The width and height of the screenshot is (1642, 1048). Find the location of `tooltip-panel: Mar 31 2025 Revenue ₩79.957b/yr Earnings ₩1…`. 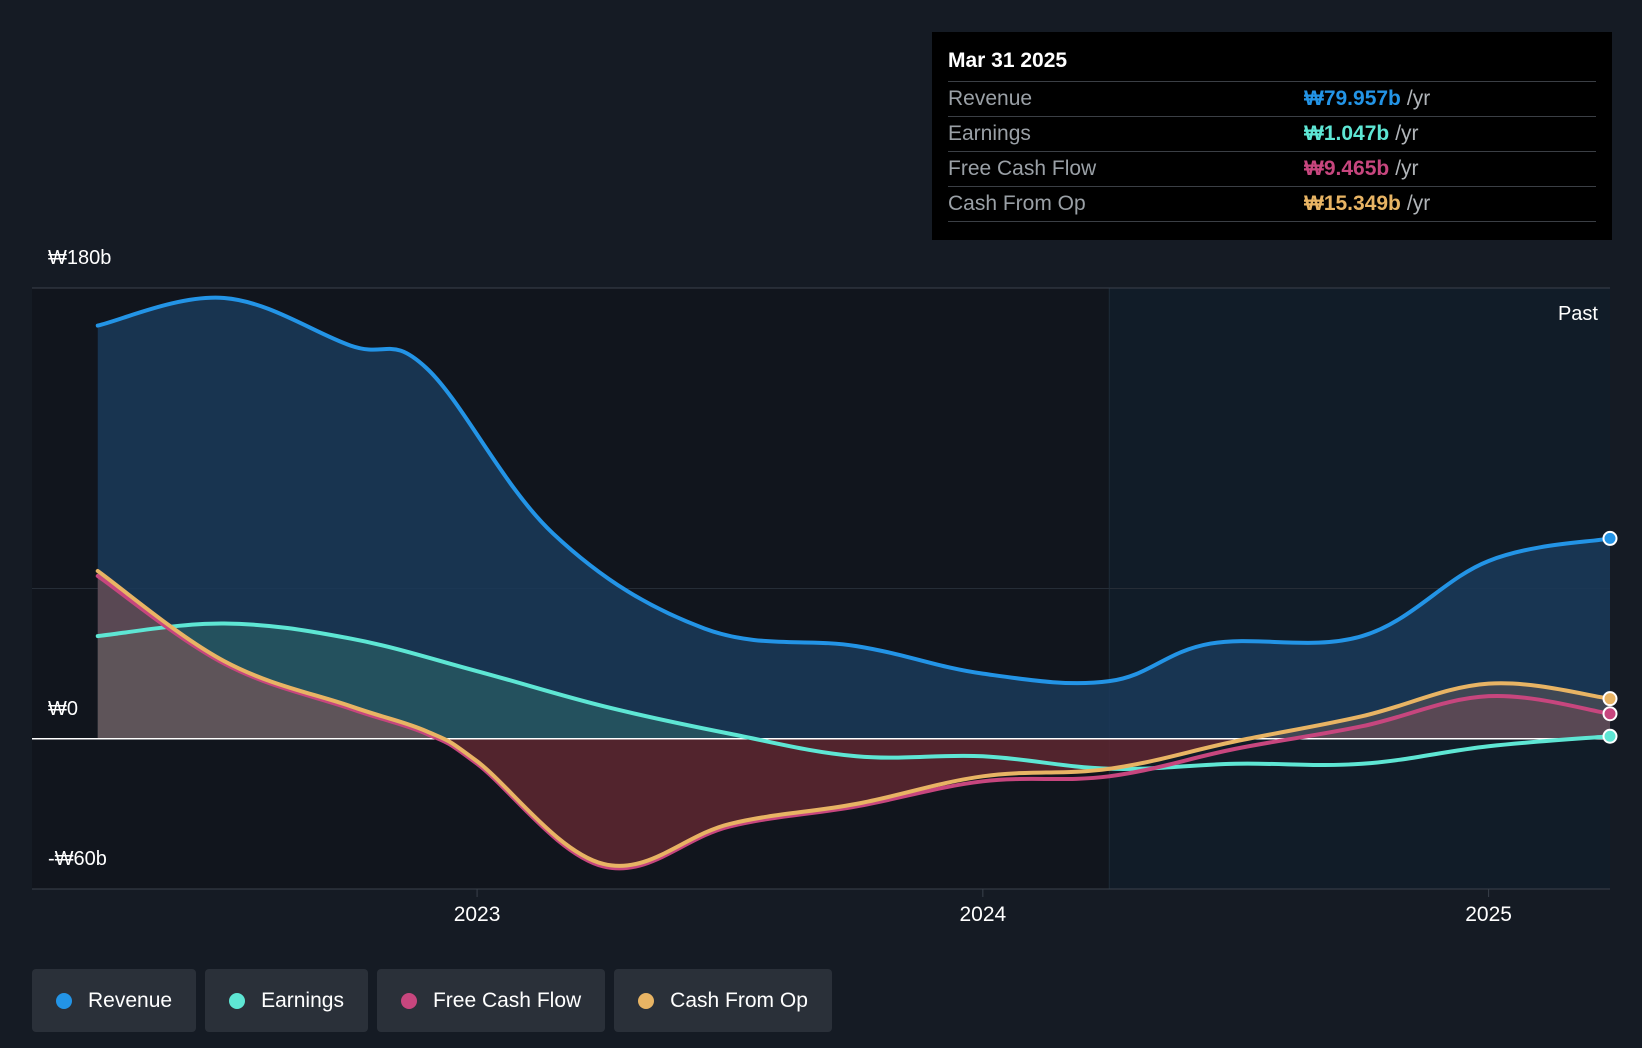

tooltip-panel: Mar 31 2025 Revenue ₩79.957b/yr Earnings ₩1… is located at coordinates (1272, 136).